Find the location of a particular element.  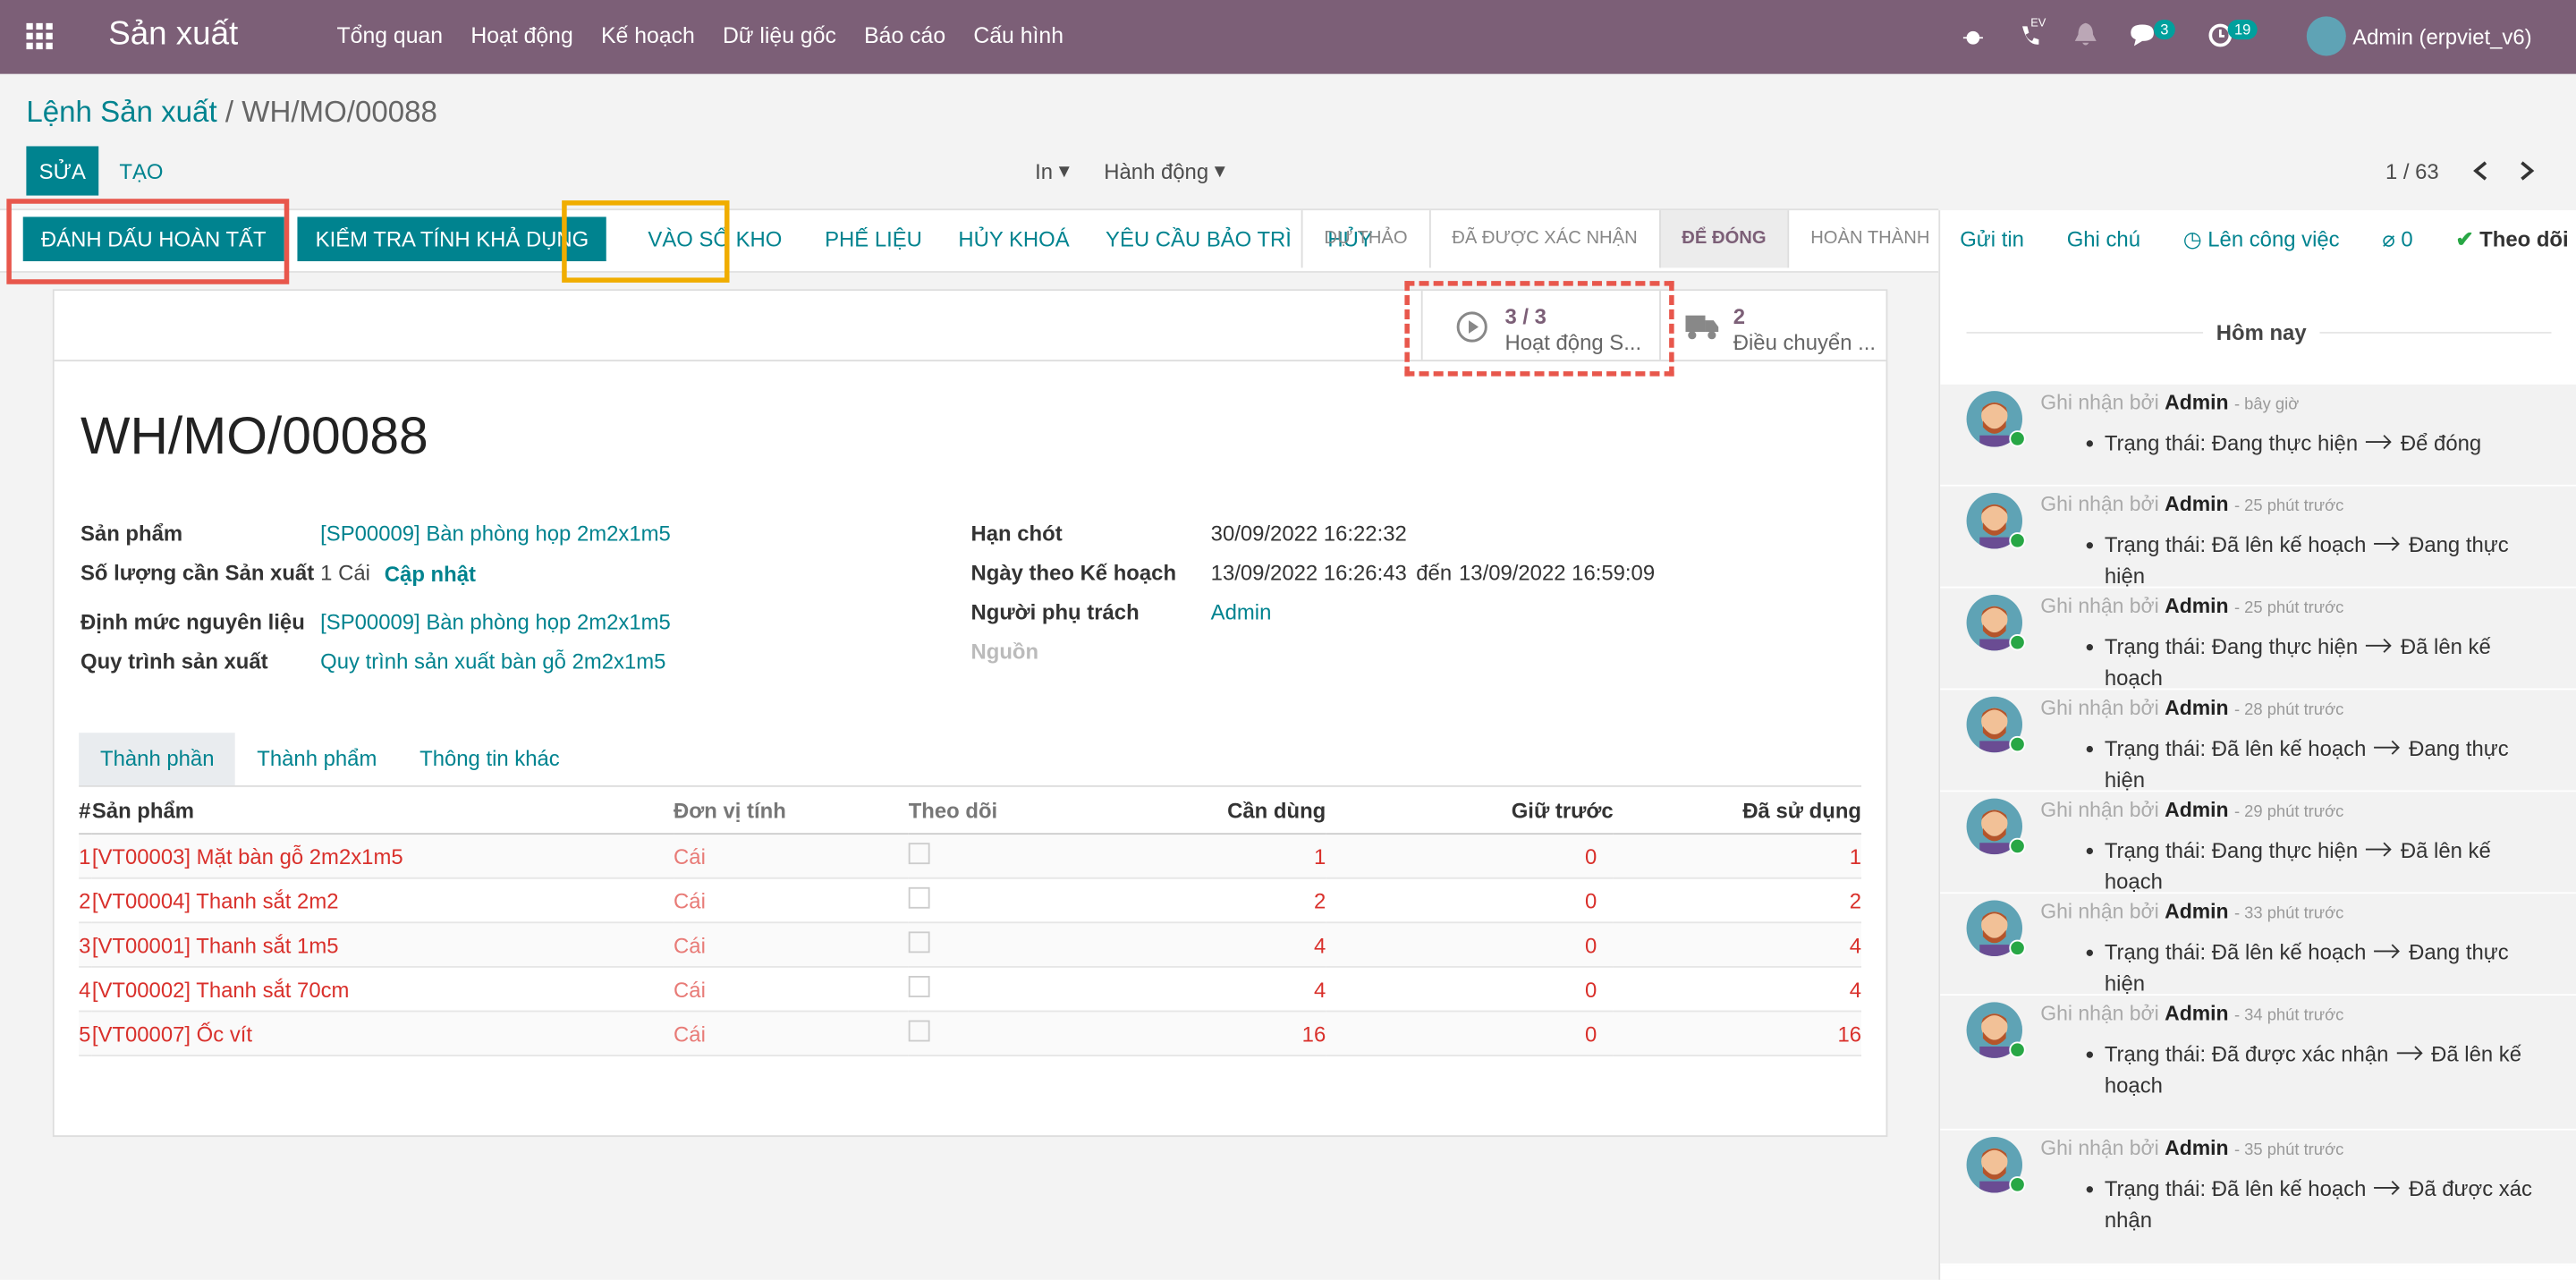

line-row: 2 [VT00004] Thanh sắt 2m2 Cái 2 0 2 is located at coordinates (970, 900).